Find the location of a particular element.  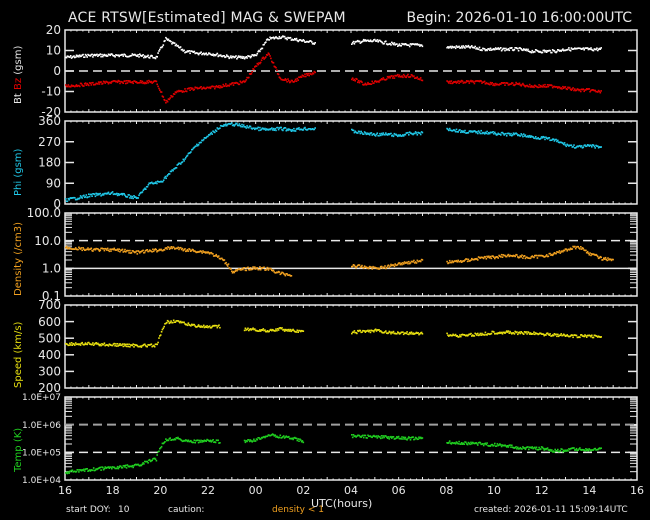

created-timestamp: created: 2026-01-11 15:09:14UTC is located at coordinates (551, 510).